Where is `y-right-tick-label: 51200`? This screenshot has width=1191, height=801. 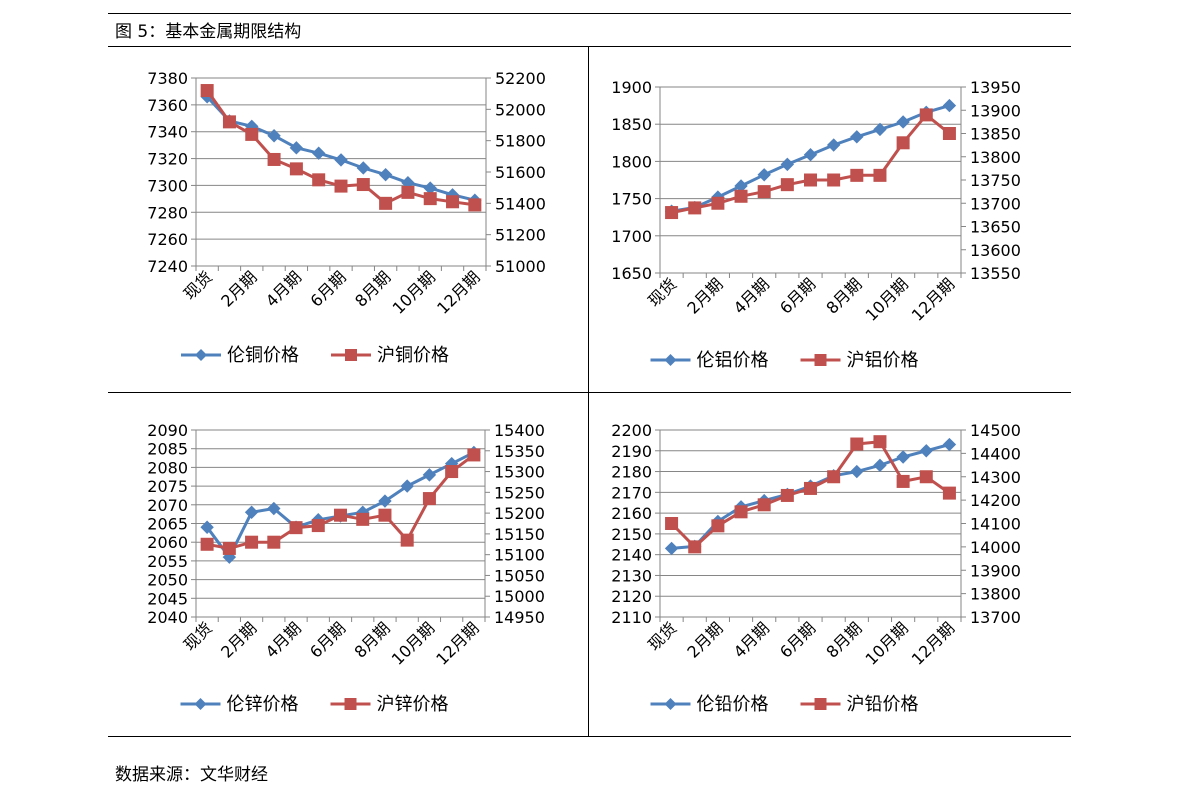 y-right-tick-label: 51200 is located at coordinates (520, 235).